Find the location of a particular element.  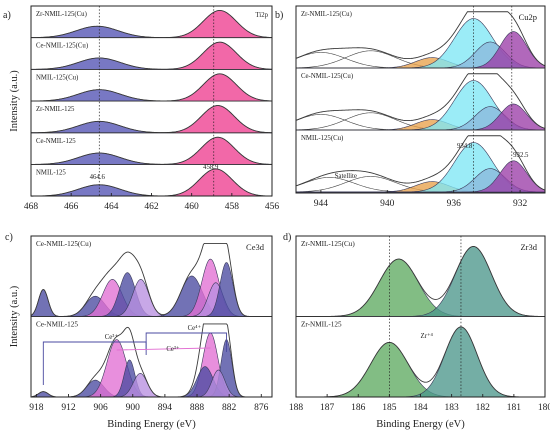

peak-annotation: 934.8 is located at coordinates (465, 146).